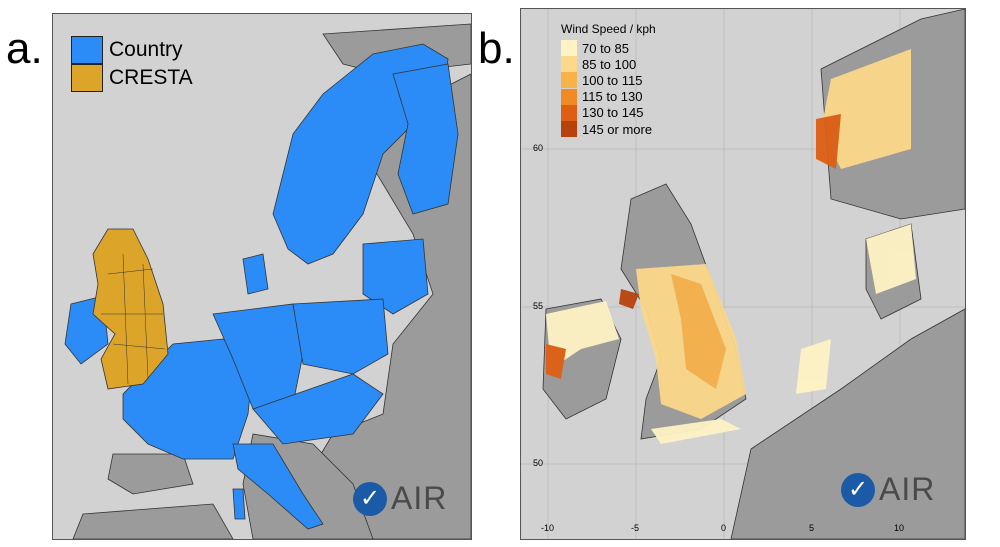  I want to click on land-north-africa, so click(153, 521).